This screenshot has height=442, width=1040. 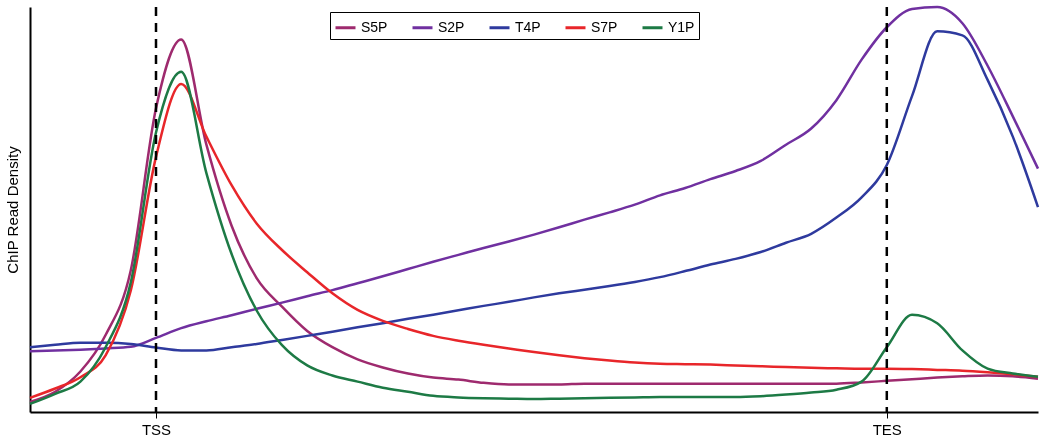 I want to click on legend-label: Y1P, so click(x=681, y=26).